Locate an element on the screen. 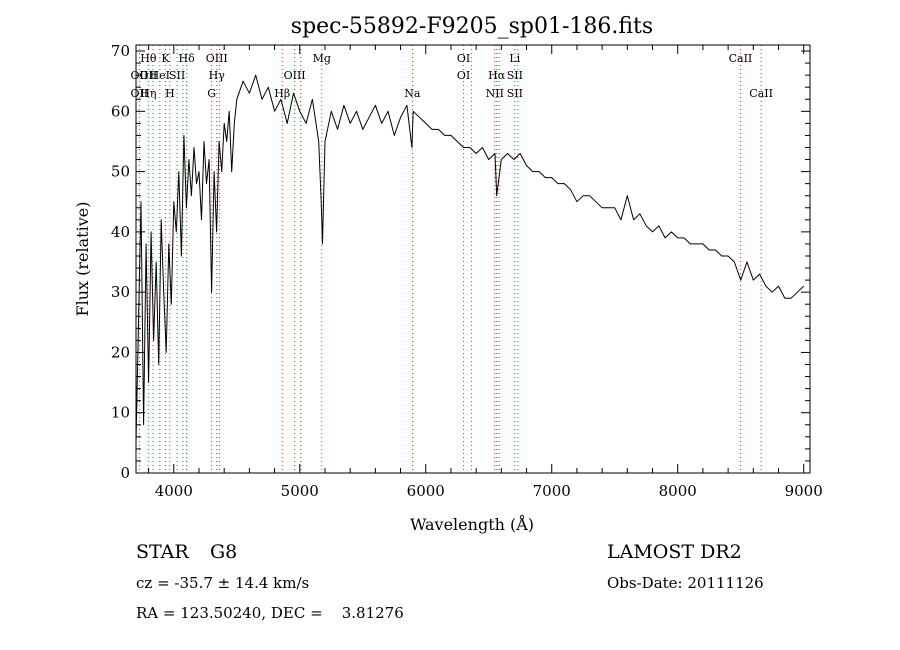  x-tick-label: 4000 is located at coordinates (174, 491).